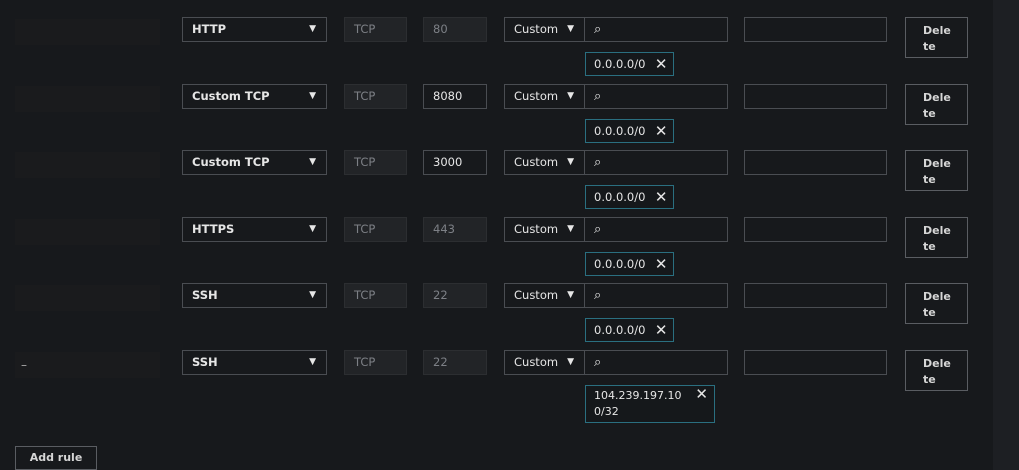  Describe the element at coordinates (205, 362) in the screenshot. I see `type-value: SSH` at that location.